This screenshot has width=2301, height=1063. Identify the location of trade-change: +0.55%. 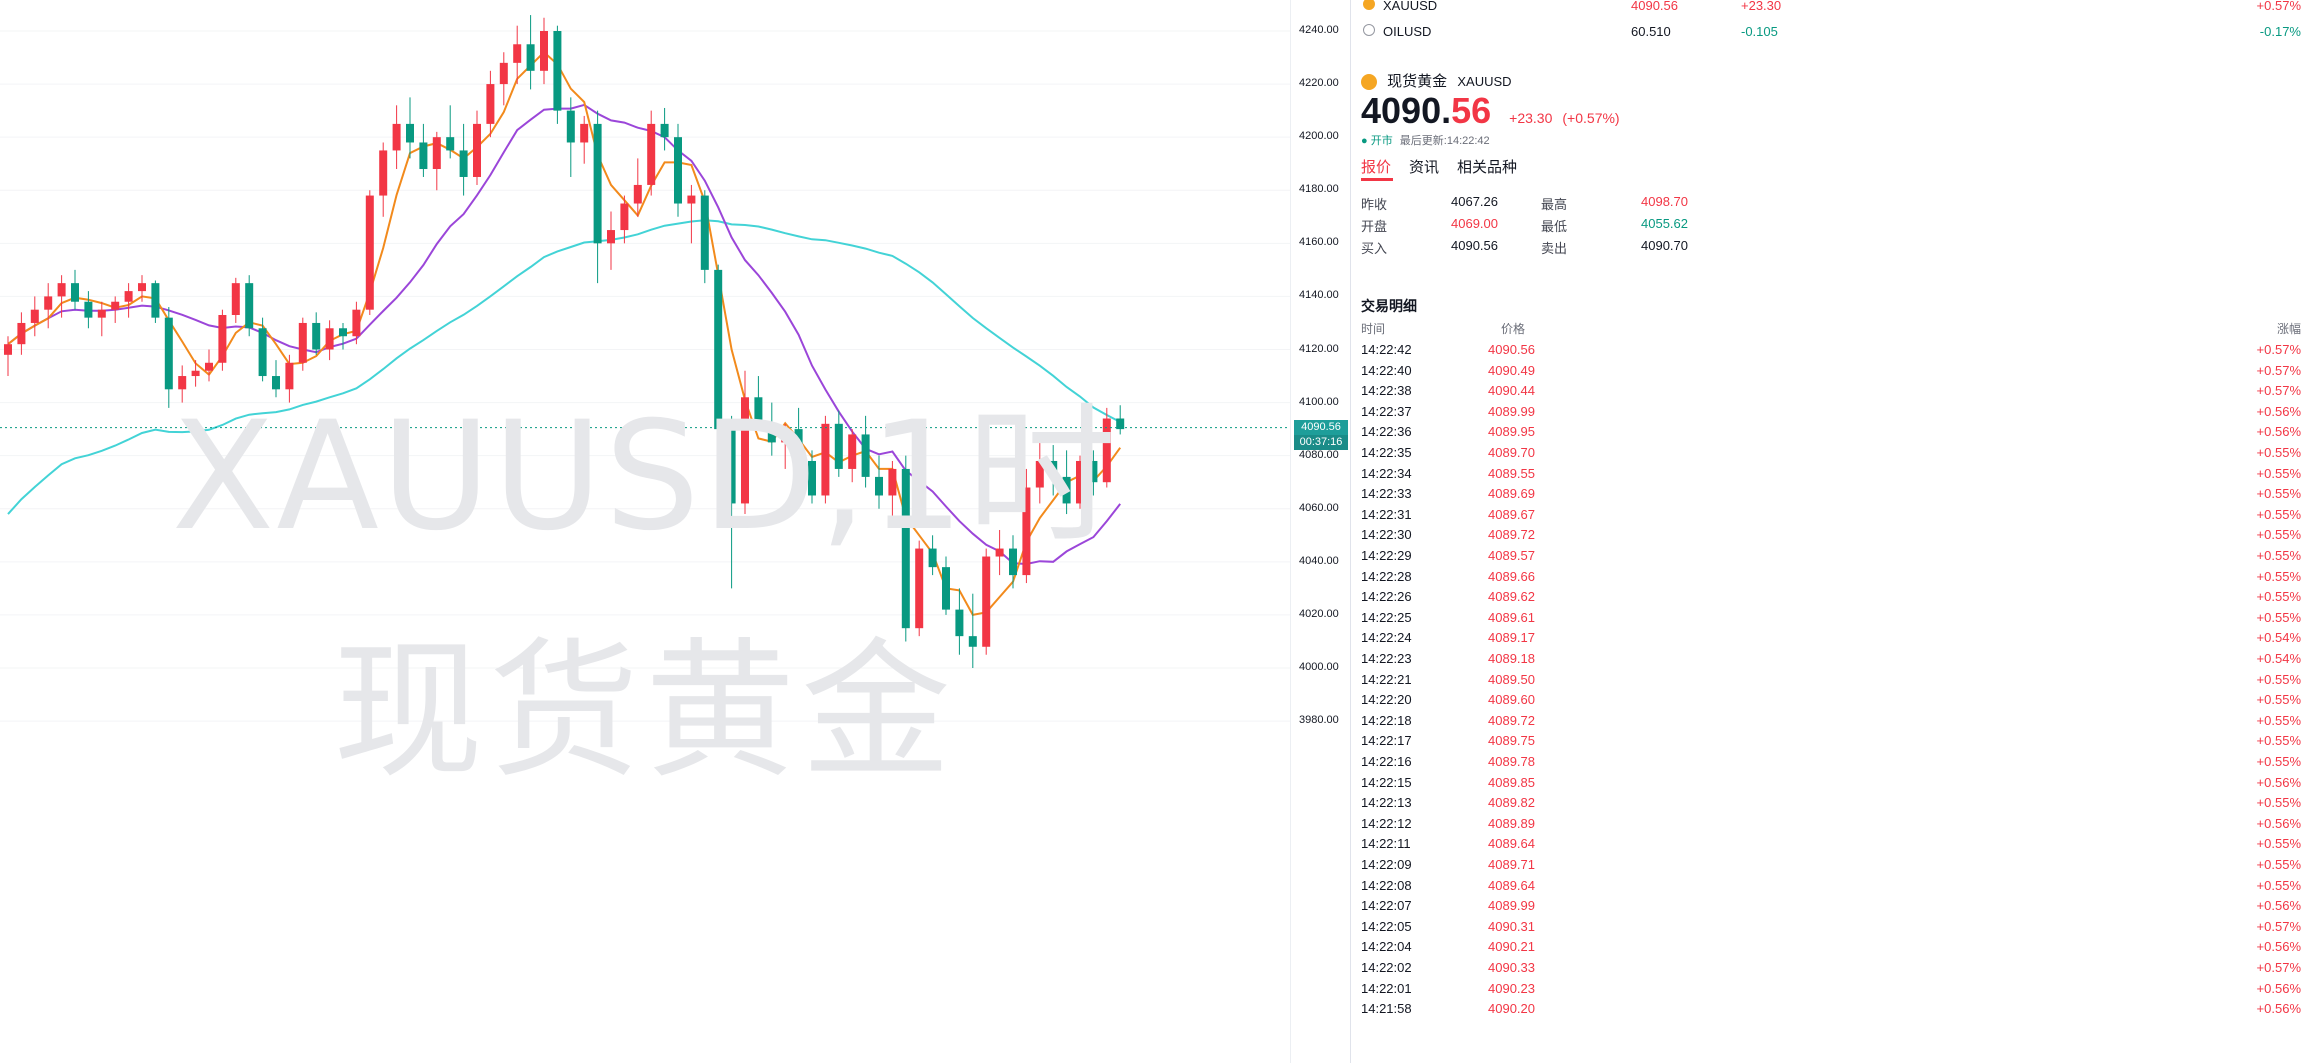
(2278, 555).